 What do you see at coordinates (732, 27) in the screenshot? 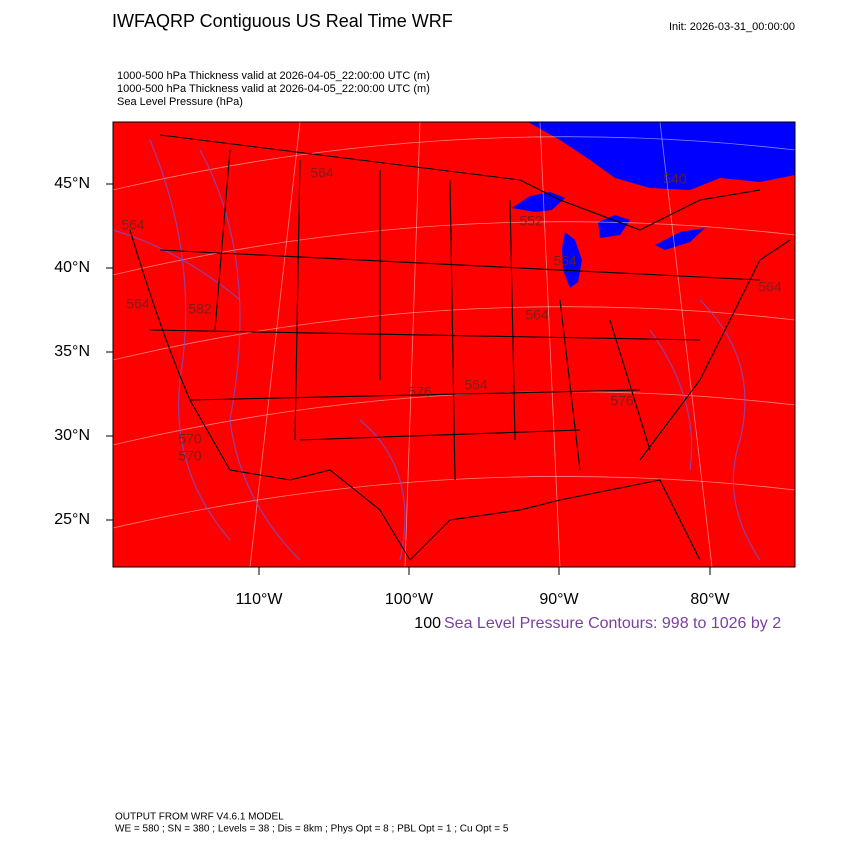
I see `init-time: Init: 2026-03-31_00:00:00` at bounding box center [732, 27].